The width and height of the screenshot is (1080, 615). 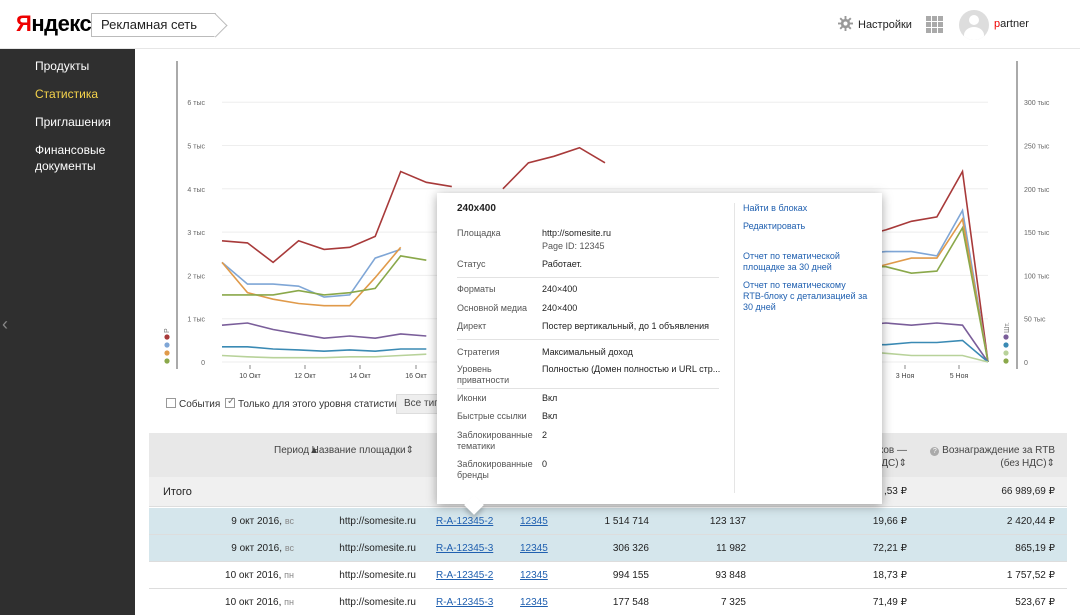 I want to click on th-reward: ? Вознаграждение за RTB (без НДС)⇕, so click(x=987, y=457).